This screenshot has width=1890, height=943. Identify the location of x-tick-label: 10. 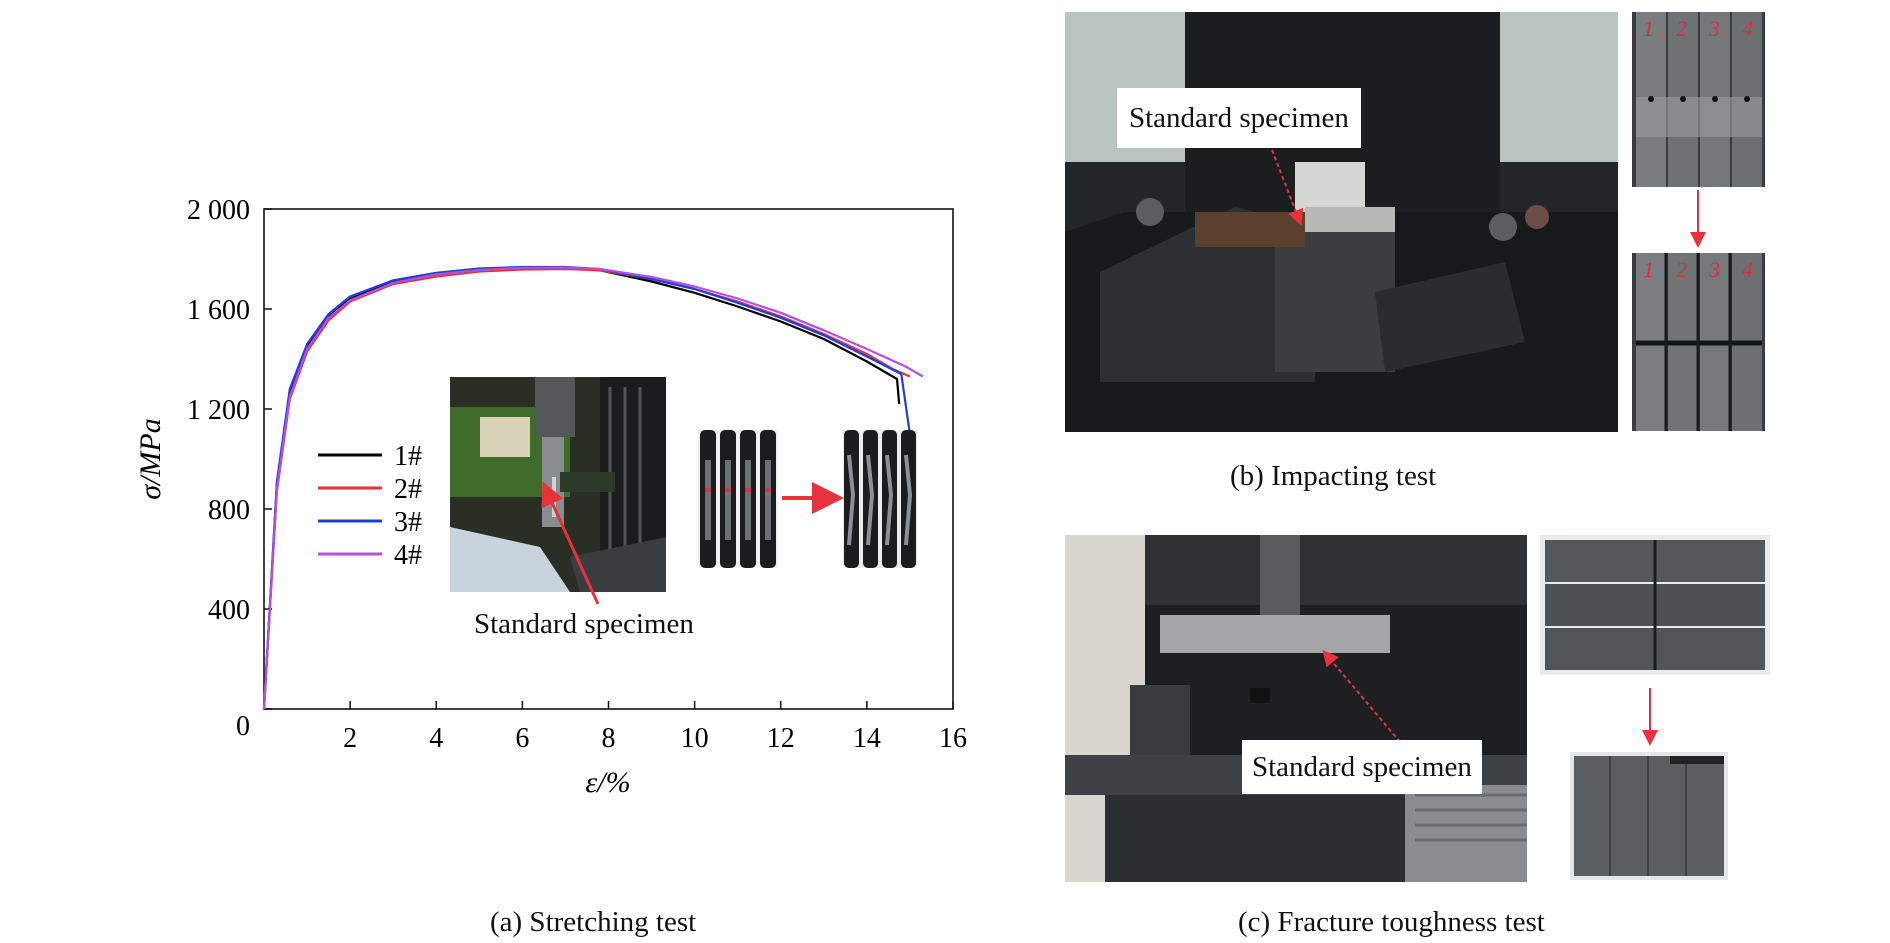
(695, 738).